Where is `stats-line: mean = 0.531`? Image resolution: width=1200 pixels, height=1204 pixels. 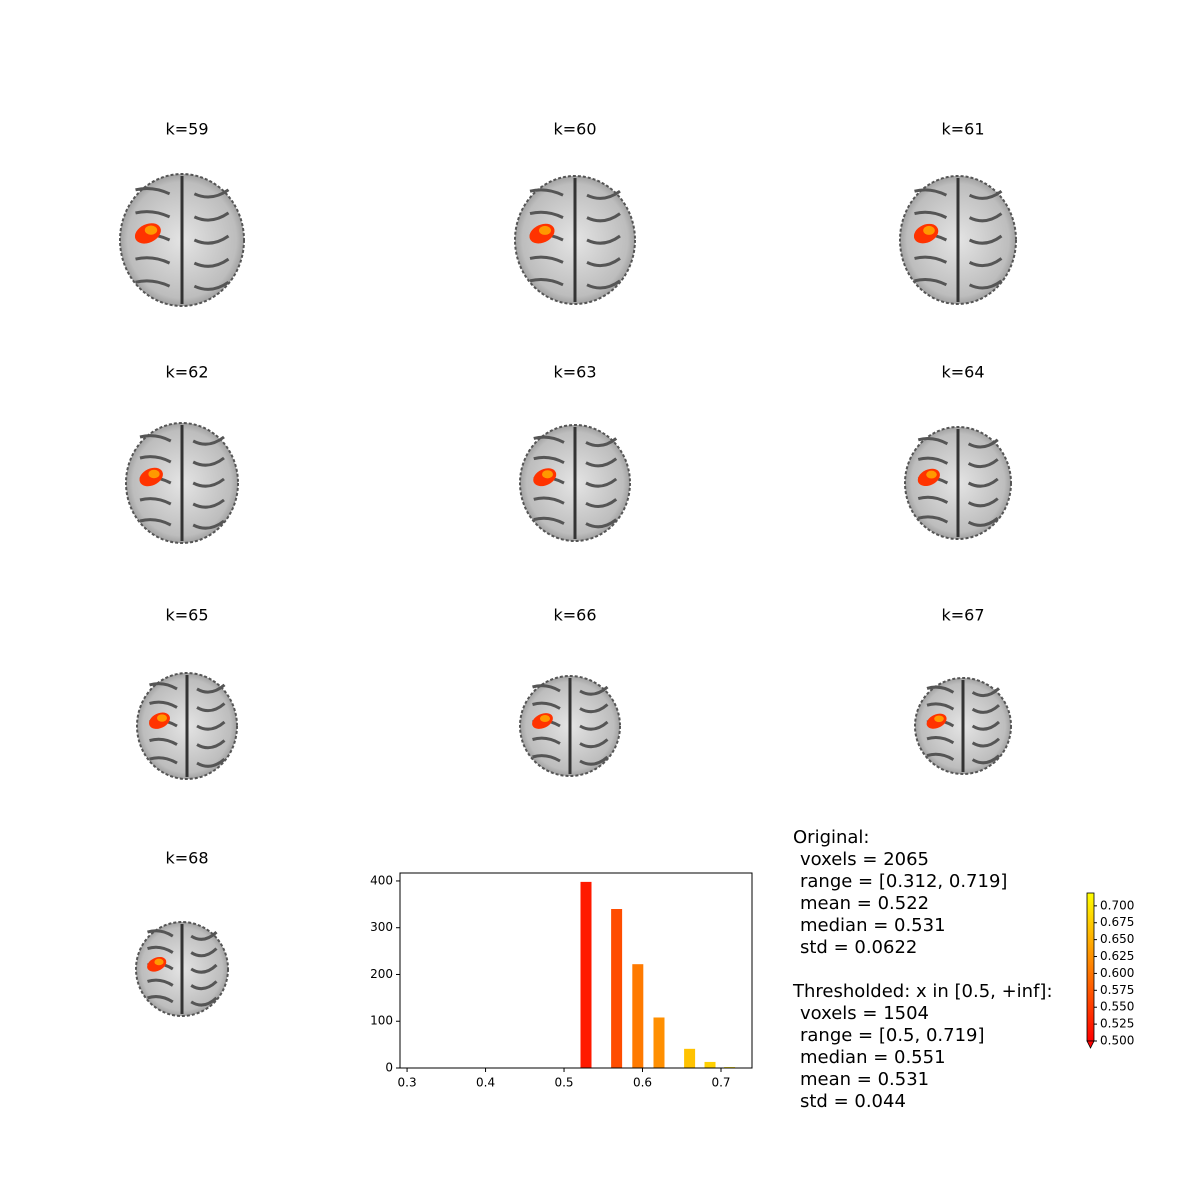 stats-line: mean = 0.531 is located at coordinates (864, 1079).